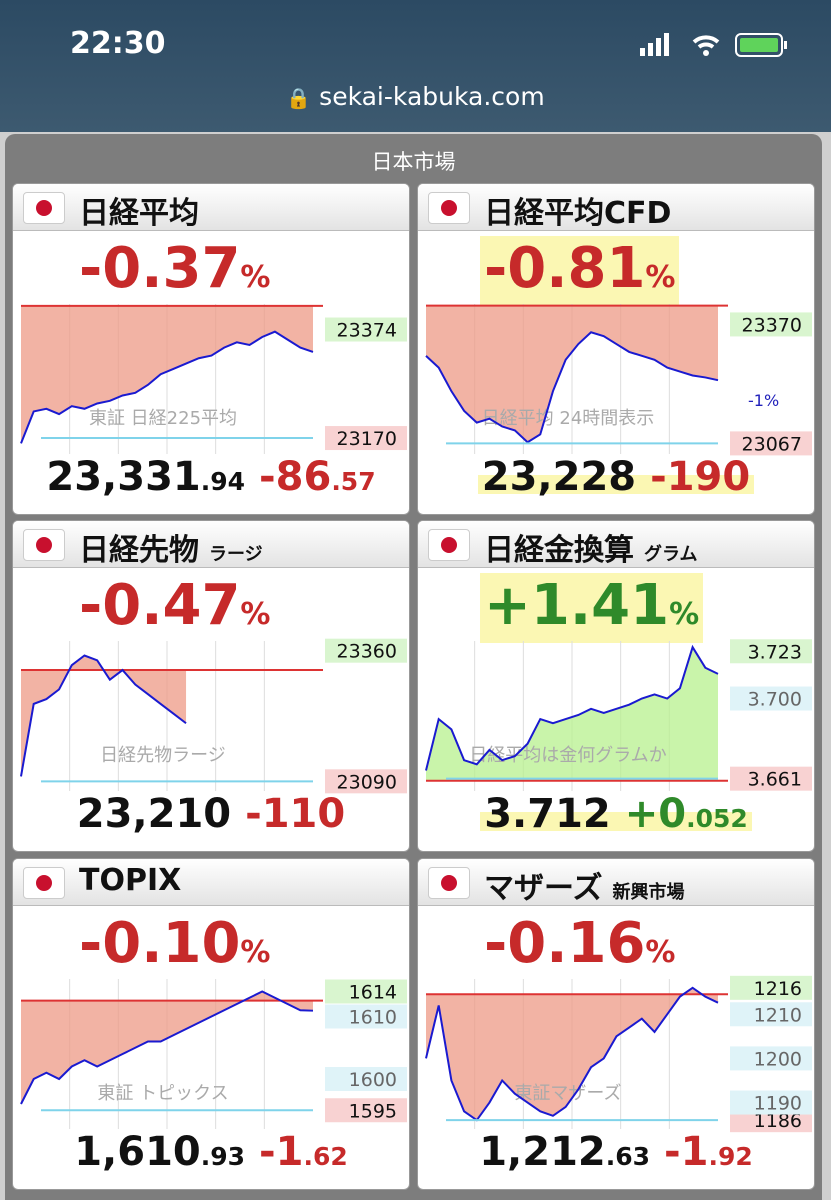 This screenshot has width=831, height=1200. I want to click on percent-value: -0.37, so click(160, 268).